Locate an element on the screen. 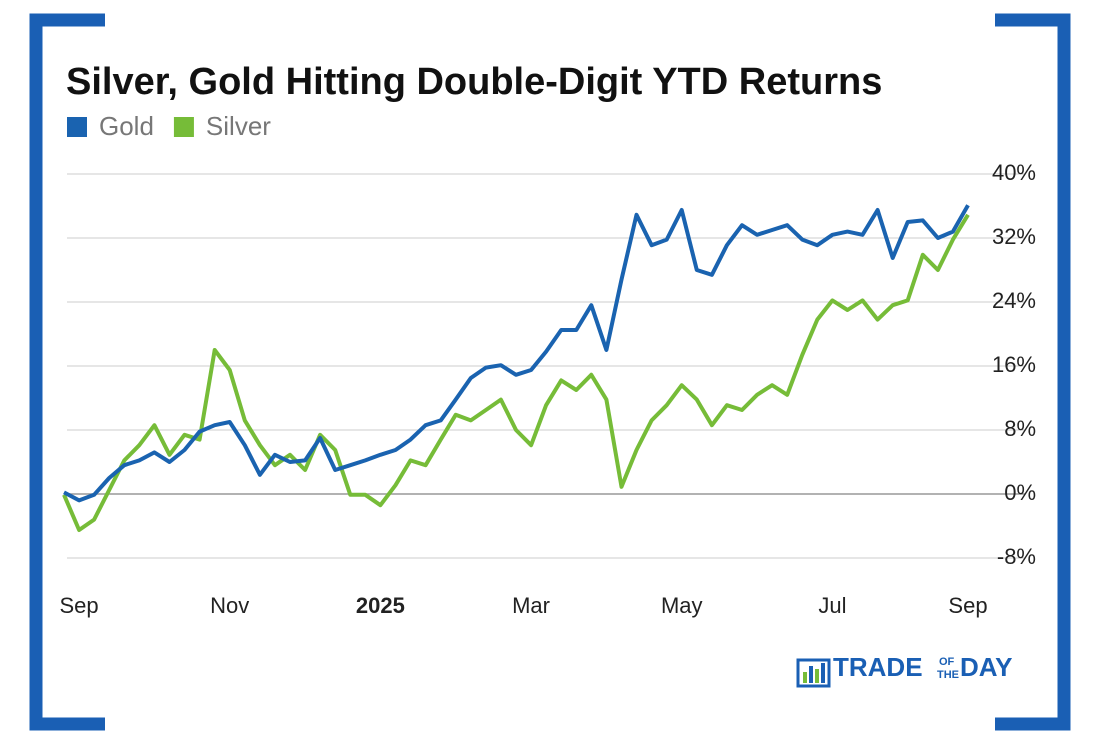 The width and height of the screenshot is (1100, 743). x-tick-label: Mar is located at coordinates (531, 605).